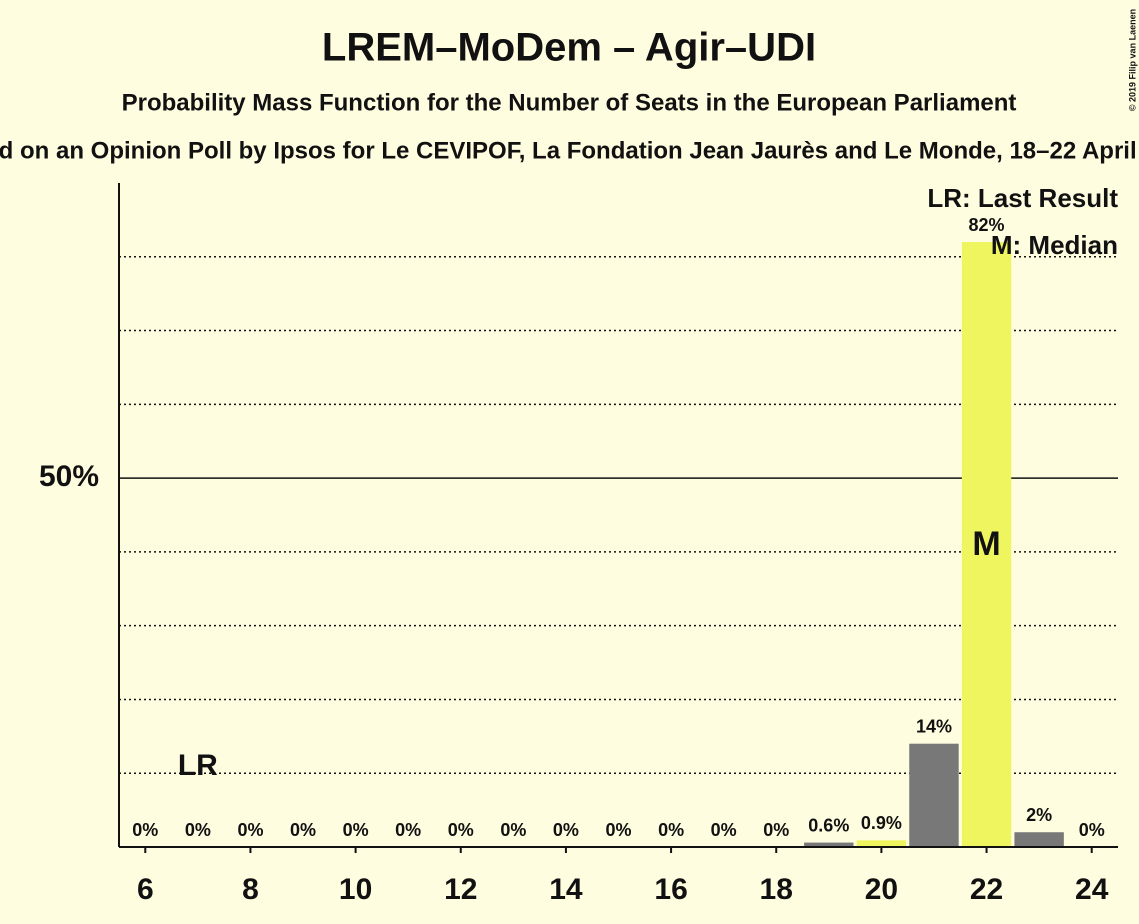 The image size is (1139, 924). Describe the element at coordinates (986, 889) in the screenshot. I see `x-tick-label: 22` at that location.